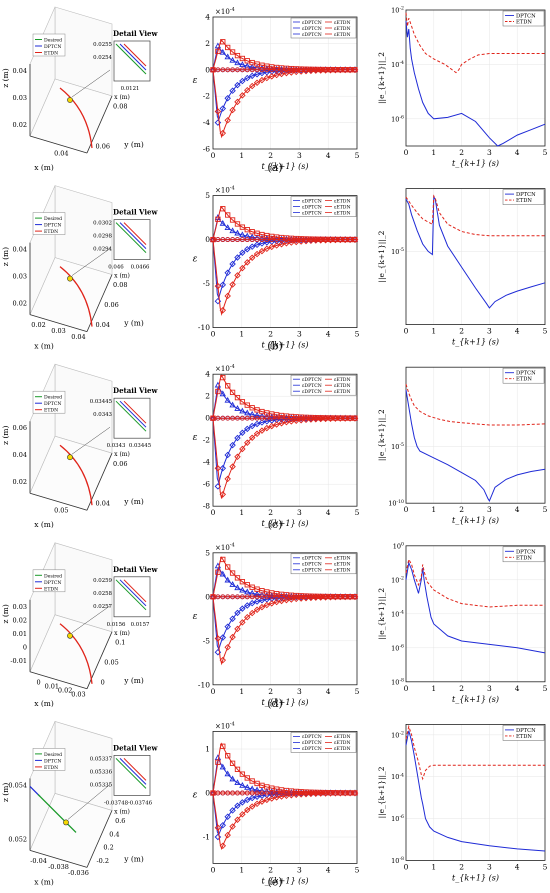 The height and width of the screenshot is (893, 550). What do you see at coordinates (120, 821) in the screenshot?
I see `y-tick-label: 0.6` at bounding box center [120, 821].